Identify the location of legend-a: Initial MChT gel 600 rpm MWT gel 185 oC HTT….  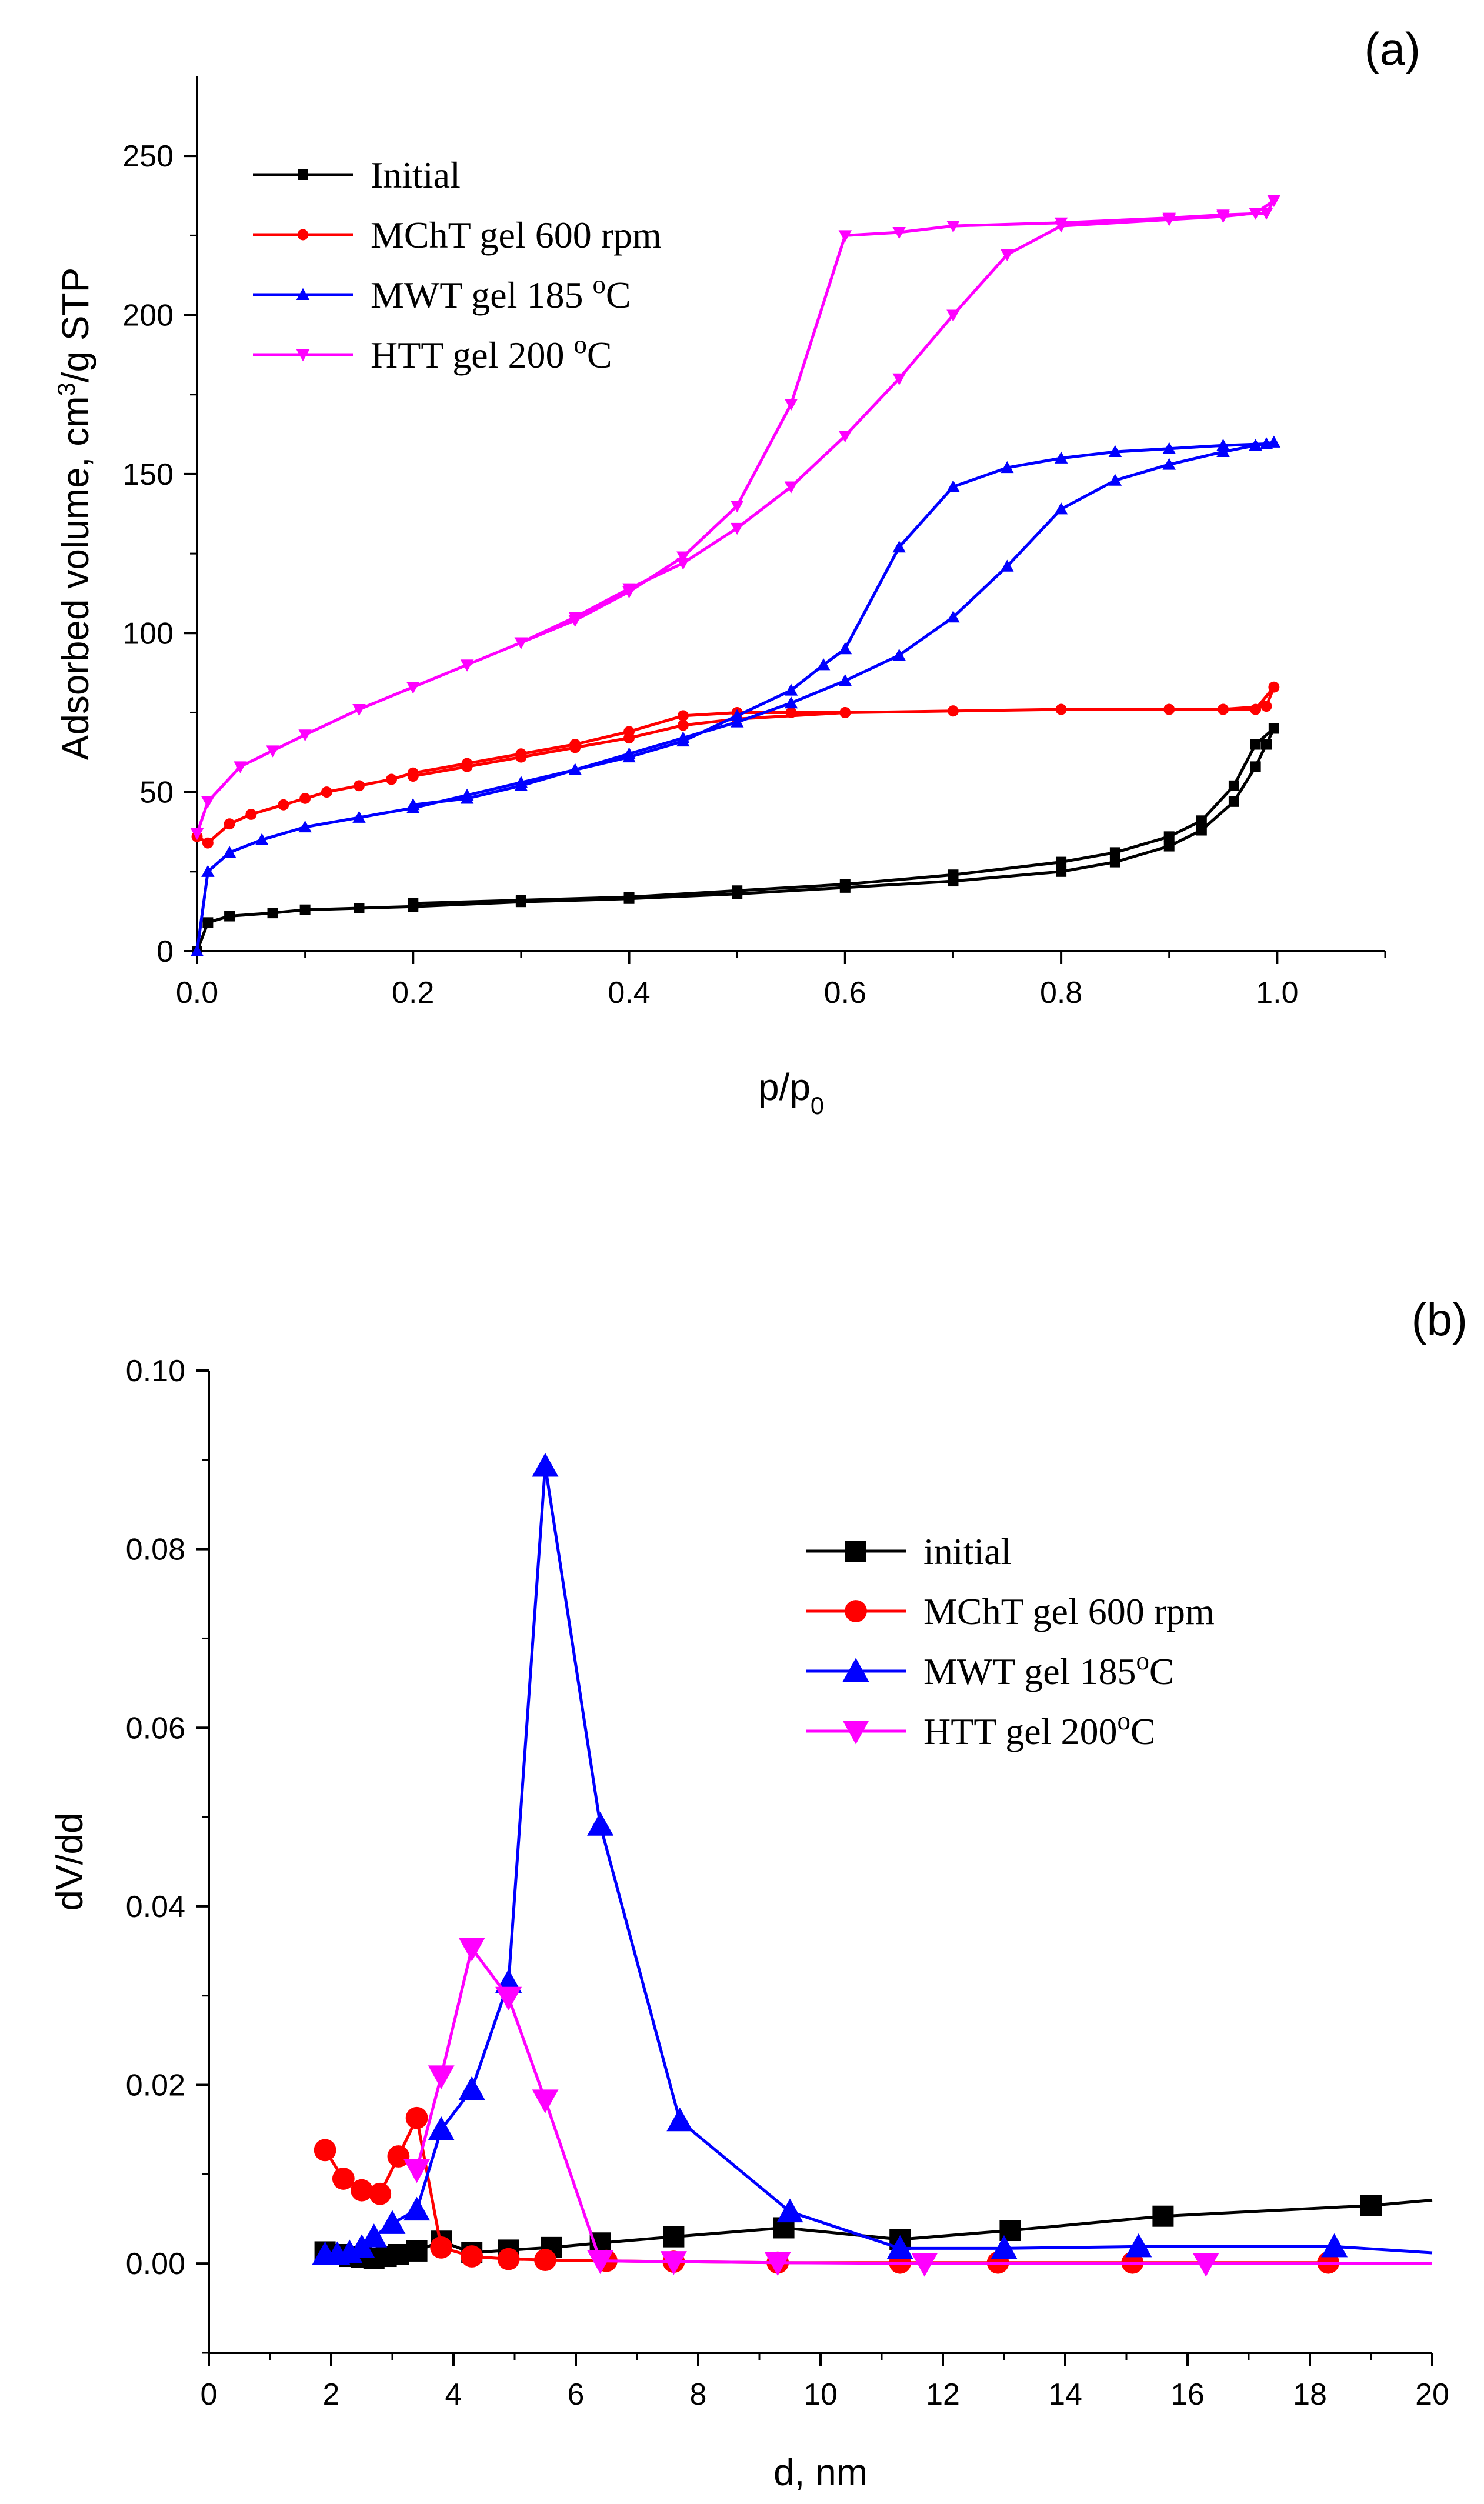
(458, 265).